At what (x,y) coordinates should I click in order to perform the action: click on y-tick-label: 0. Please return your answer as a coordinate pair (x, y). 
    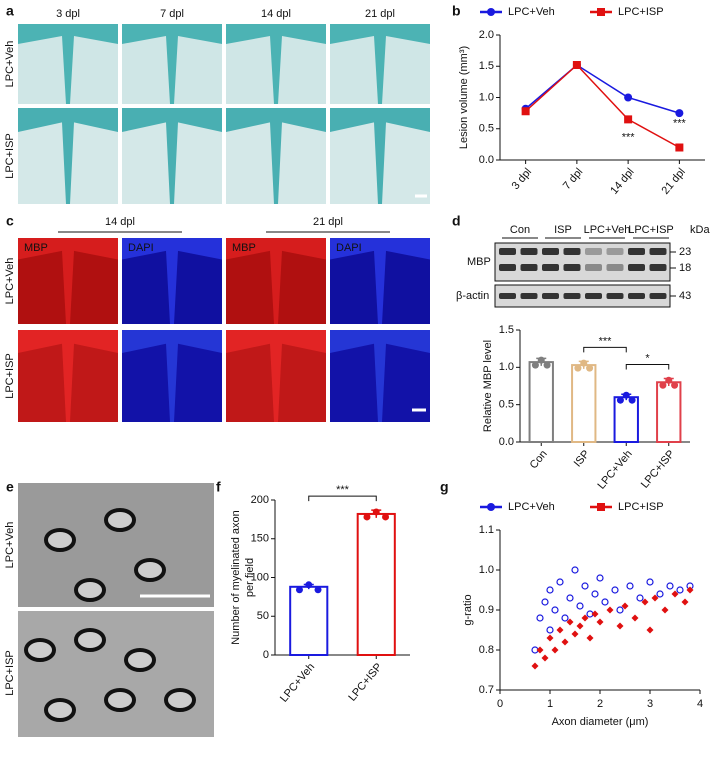
    Looking at the image, I should click on (266, 655).